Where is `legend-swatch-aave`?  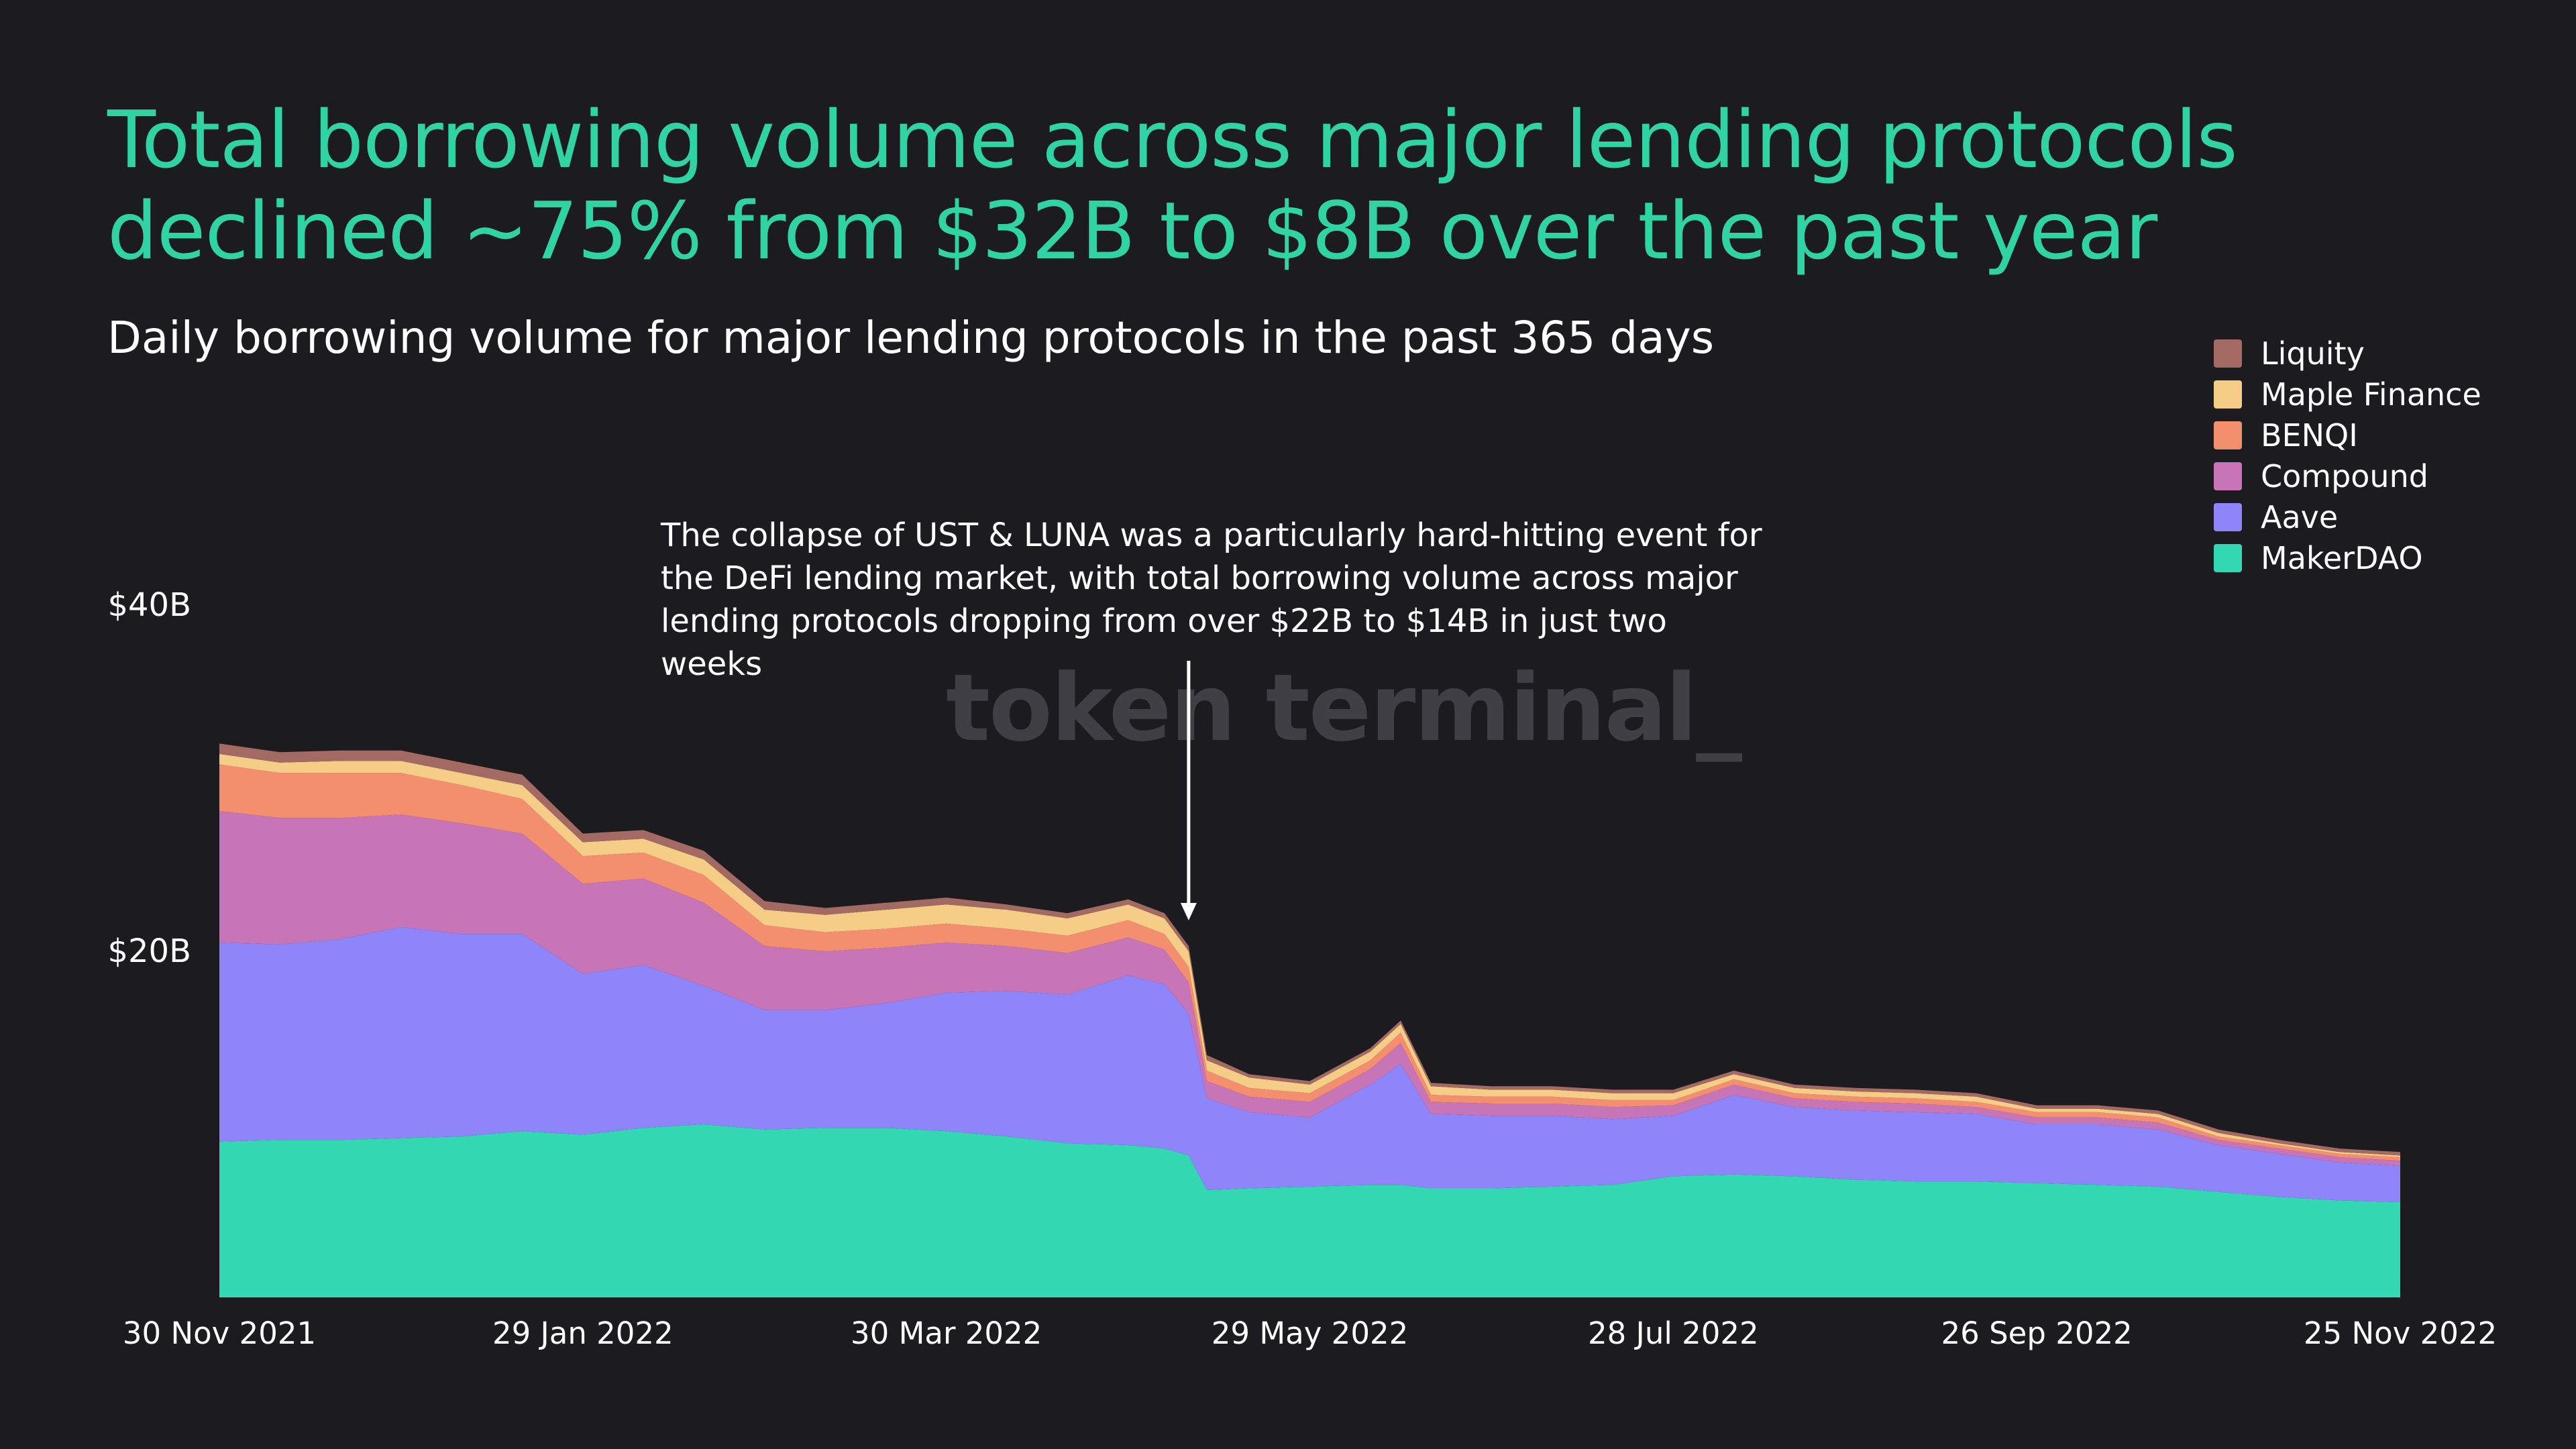
legend-swatch-aave is located at coordinates (2228, 516).